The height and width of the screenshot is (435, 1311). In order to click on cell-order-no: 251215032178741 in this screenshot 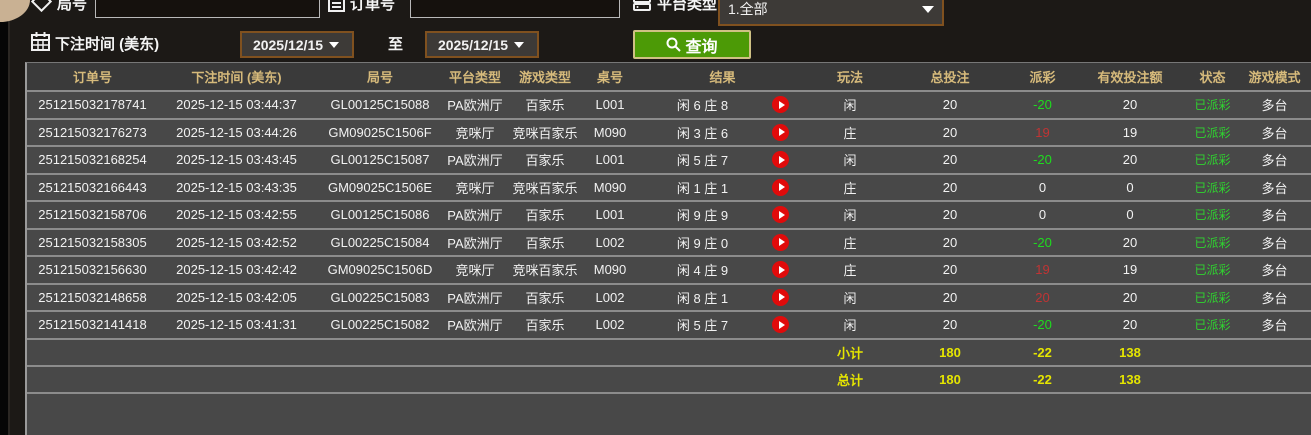, I will do `click(92, 105)`.